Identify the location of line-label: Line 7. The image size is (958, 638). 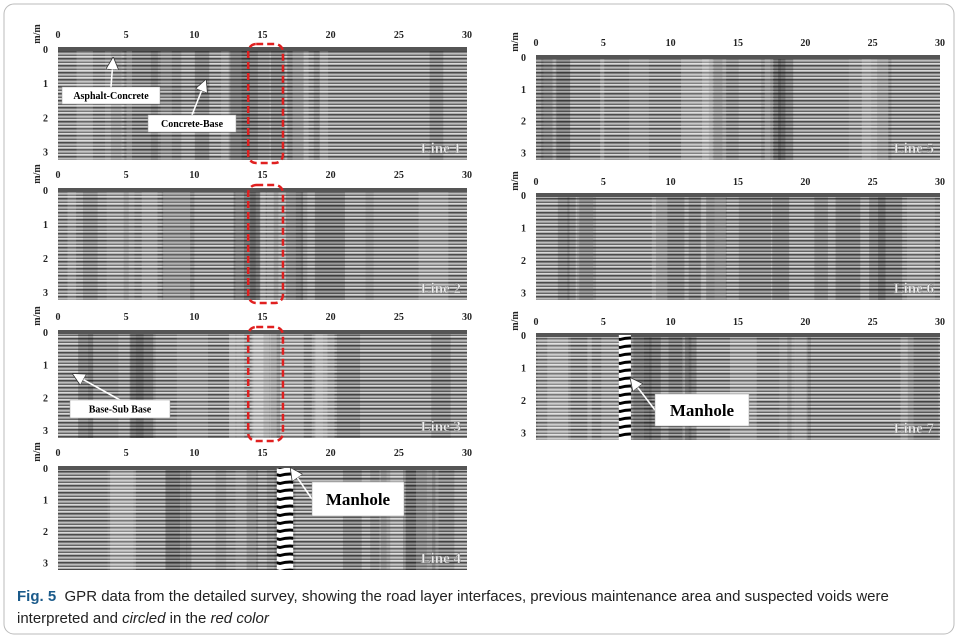
(914, 429).